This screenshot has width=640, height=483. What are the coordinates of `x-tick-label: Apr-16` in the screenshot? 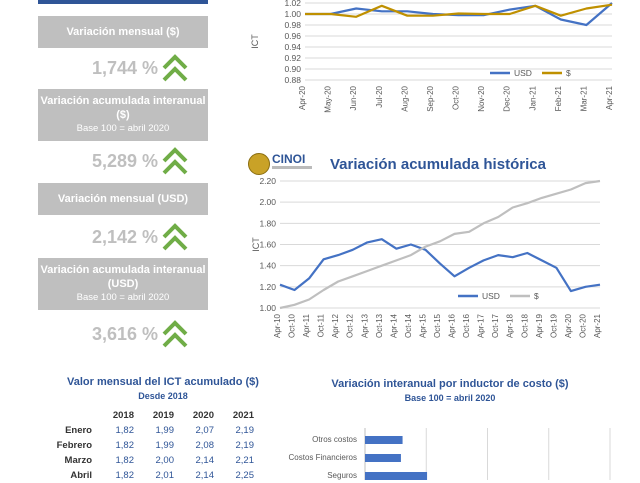 It's located at (452, 325).